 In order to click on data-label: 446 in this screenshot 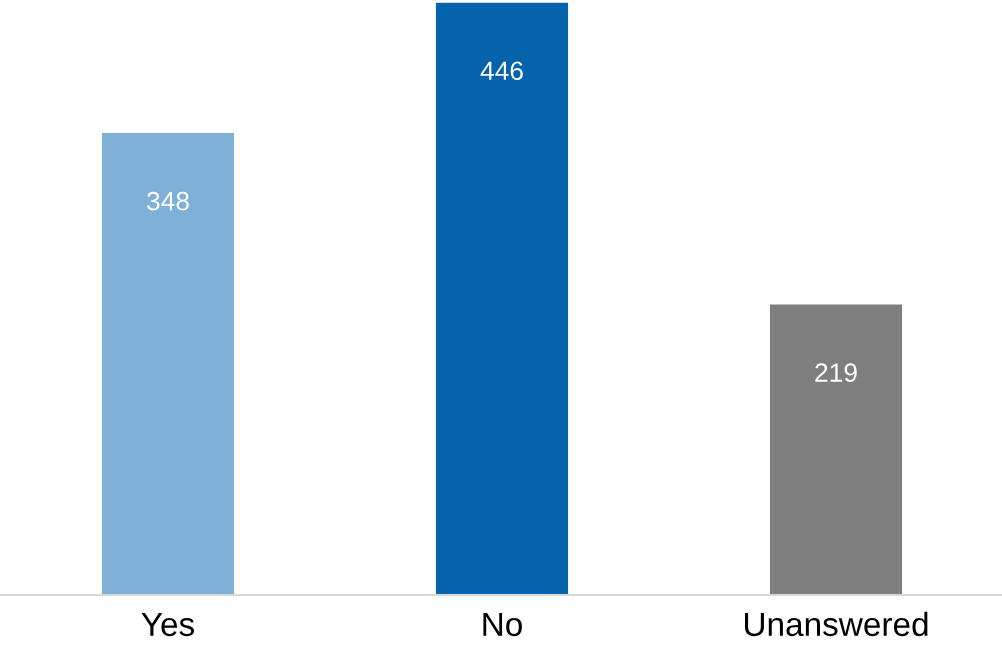, I will do `click(501, 71)`.